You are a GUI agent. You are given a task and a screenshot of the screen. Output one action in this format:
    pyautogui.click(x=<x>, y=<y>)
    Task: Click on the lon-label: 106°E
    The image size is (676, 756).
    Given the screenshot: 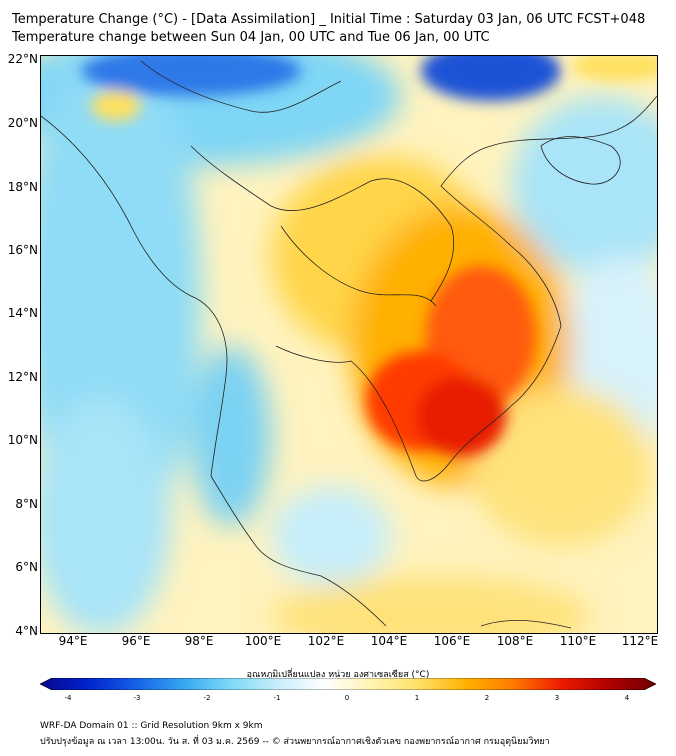 What is the action you would take?
    pyautogui.click(x=452, y=641)
    